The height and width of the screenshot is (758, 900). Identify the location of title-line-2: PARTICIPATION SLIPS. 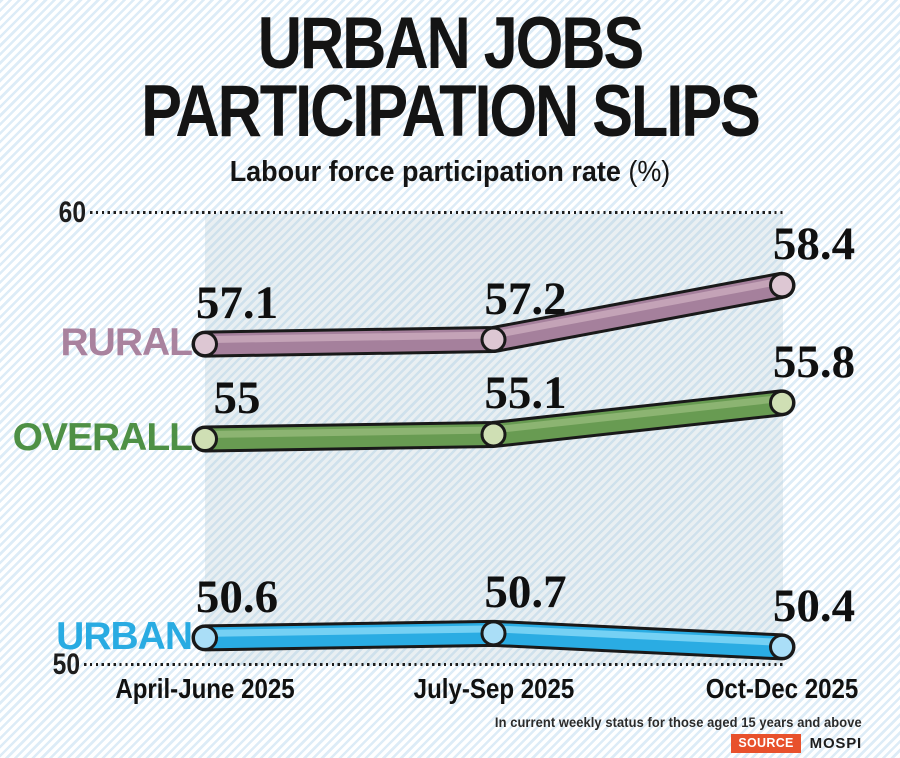
(451, 111).